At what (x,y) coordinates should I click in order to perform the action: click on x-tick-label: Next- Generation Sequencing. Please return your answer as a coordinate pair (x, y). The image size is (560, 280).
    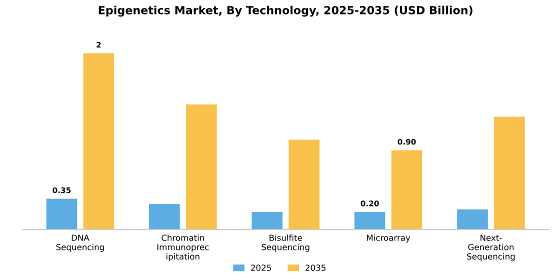
    Looking at the image, I should click on (491, 248).